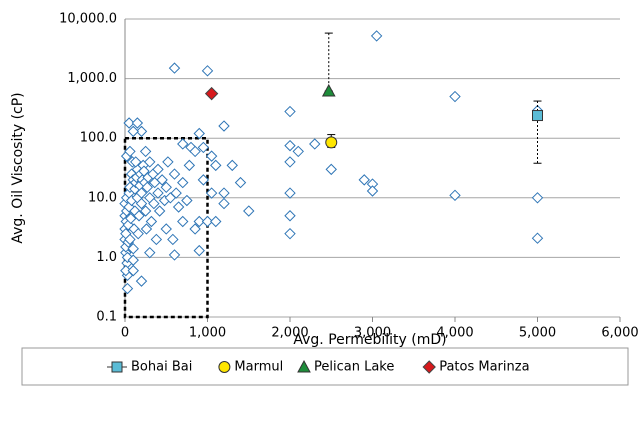  I want to click on highlight-box, so click(166, 227).